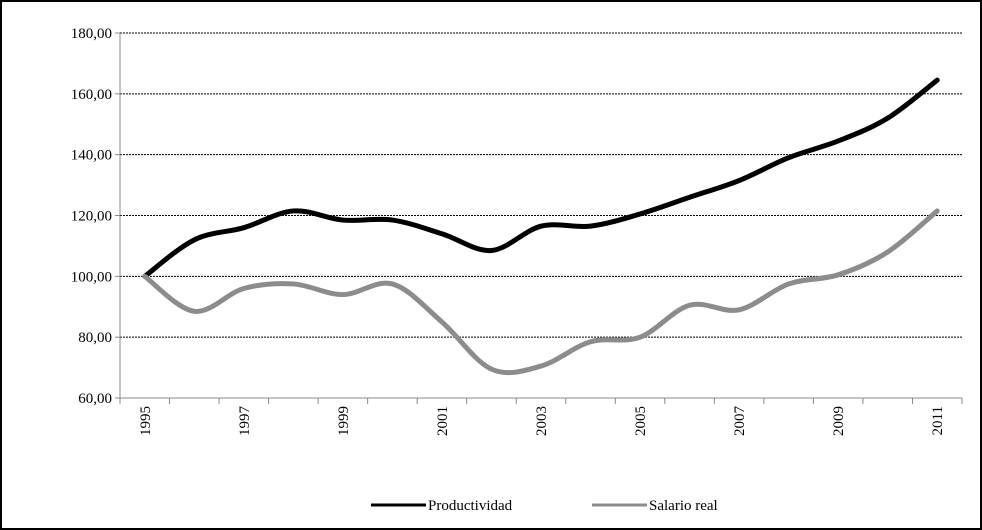 Image resolution: width=982 pixels, height=530 pixels. What do you see at coordinates (443, 421) in the screenshot?
I see `x-tick-label: 2001` at bounding box center [443, 421].